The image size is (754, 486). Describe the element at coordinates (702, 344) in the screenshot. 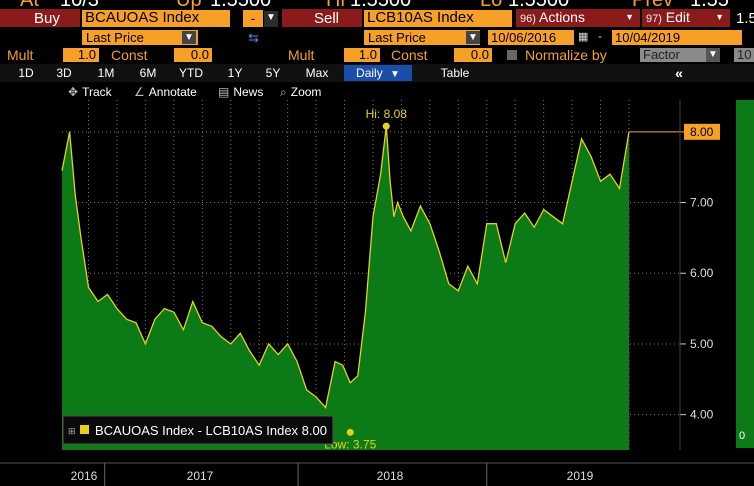

I see `y-tick-label: 5.00` at that location.